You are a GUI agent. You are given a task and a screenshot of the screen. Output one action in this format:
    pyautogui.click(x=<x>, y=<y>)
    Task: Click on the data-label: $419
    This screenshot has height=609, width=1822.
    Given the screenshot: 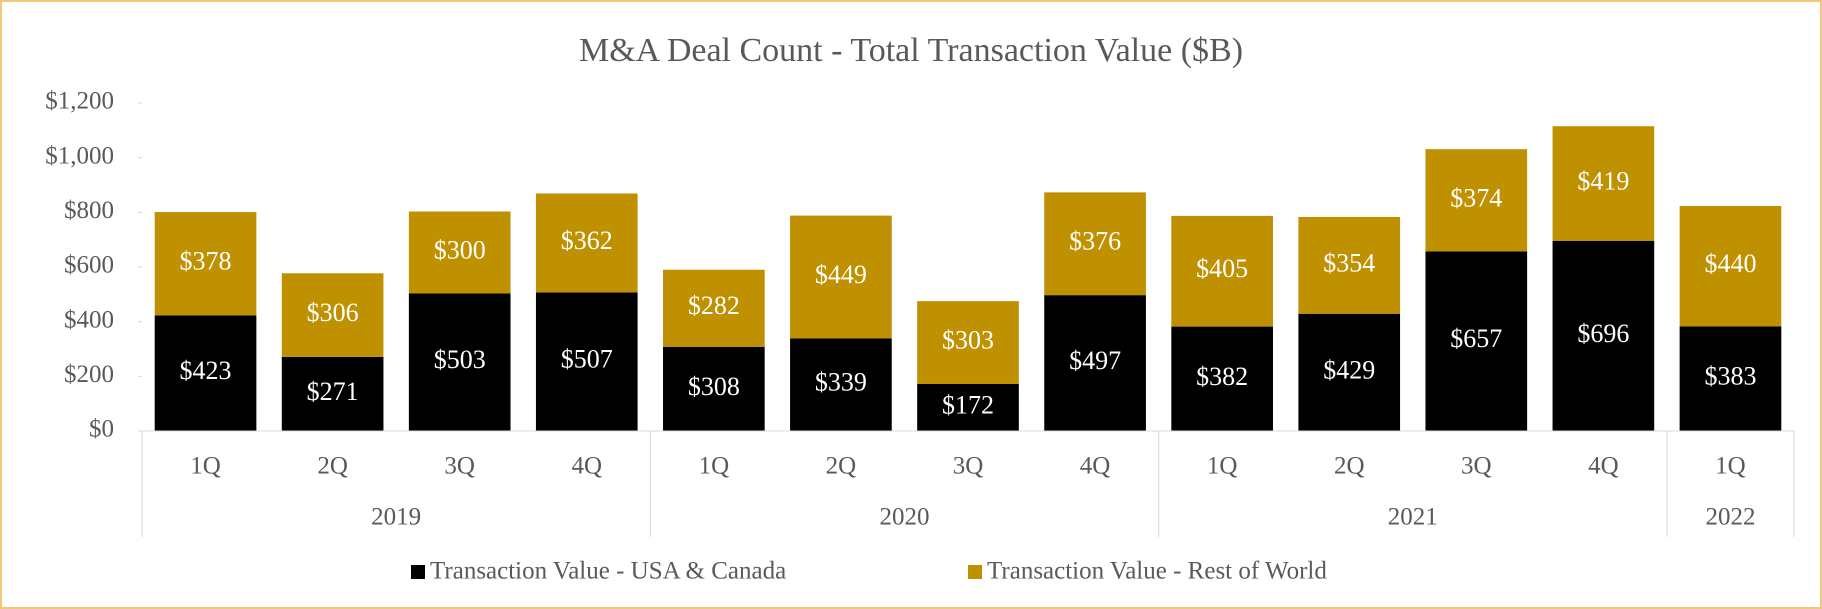 What is the action you would take?
    pyautogui.click(x=1603, y=180)
    